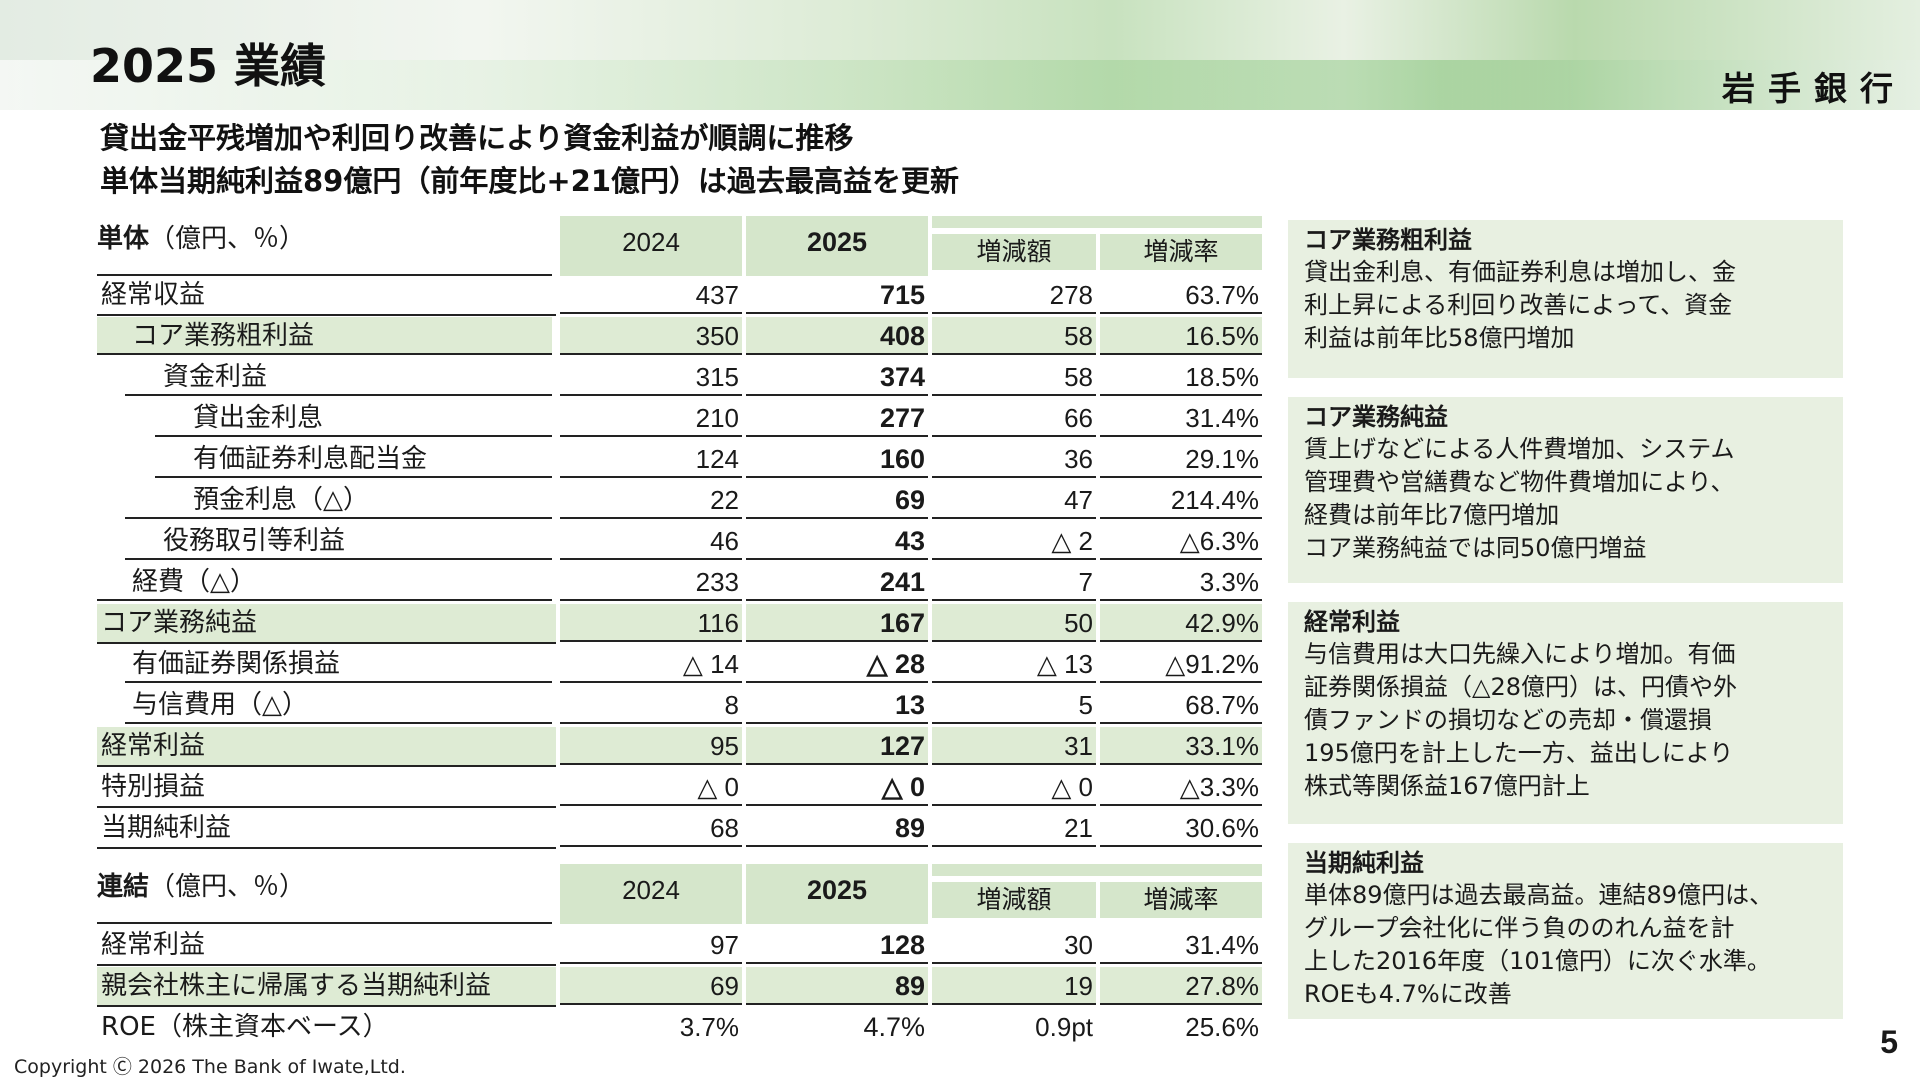 This screenshot has height=1080, width=1920. What do you see at coordinates (651, 828) in the screenshot?
I see `cell-2024: 68` at bounding box center [651, 828].